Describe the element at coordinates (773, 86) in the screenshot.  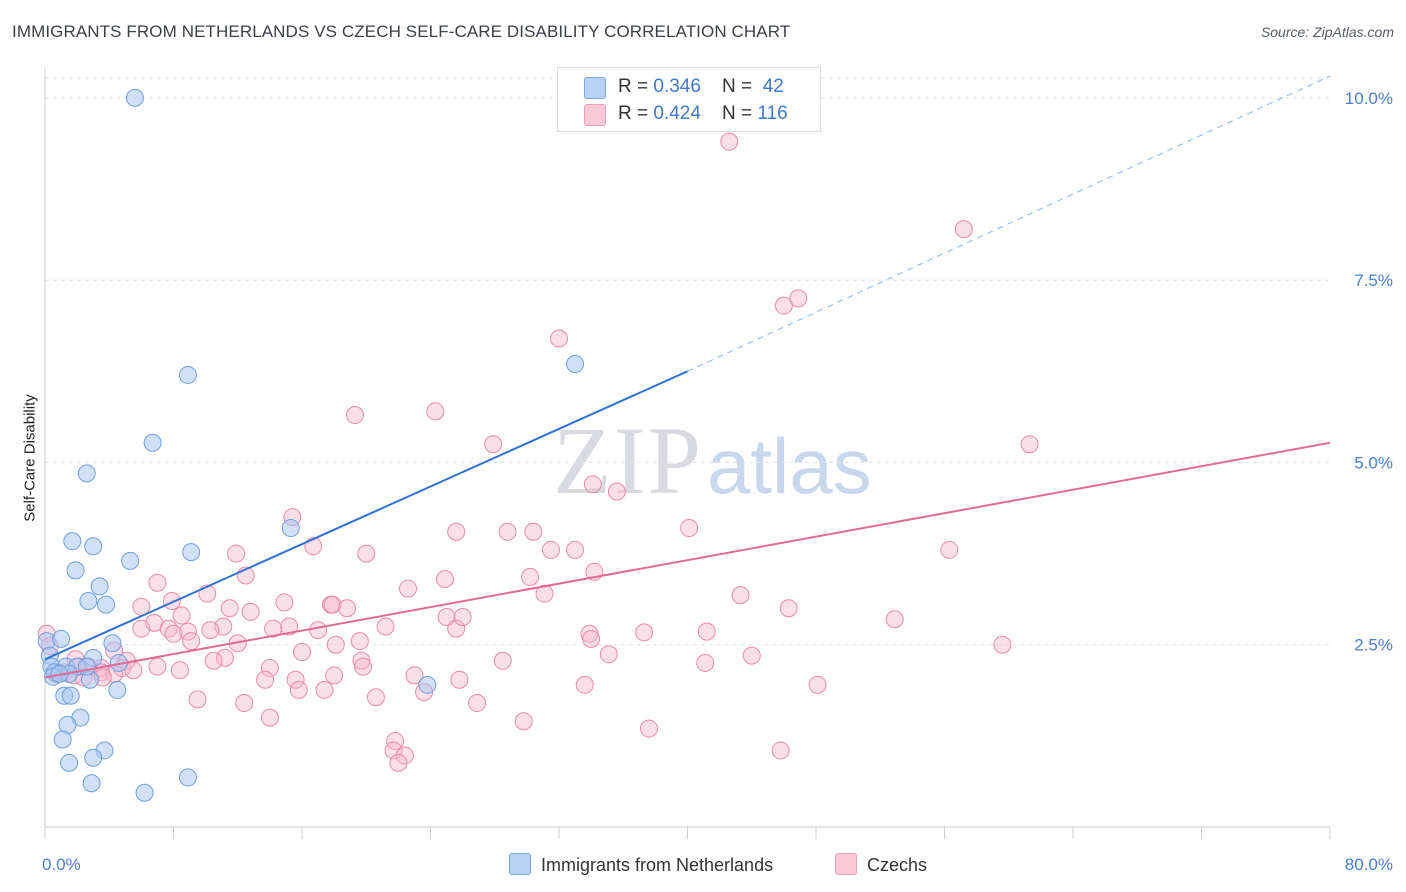
I see `legend-n-value: 42` at that location.